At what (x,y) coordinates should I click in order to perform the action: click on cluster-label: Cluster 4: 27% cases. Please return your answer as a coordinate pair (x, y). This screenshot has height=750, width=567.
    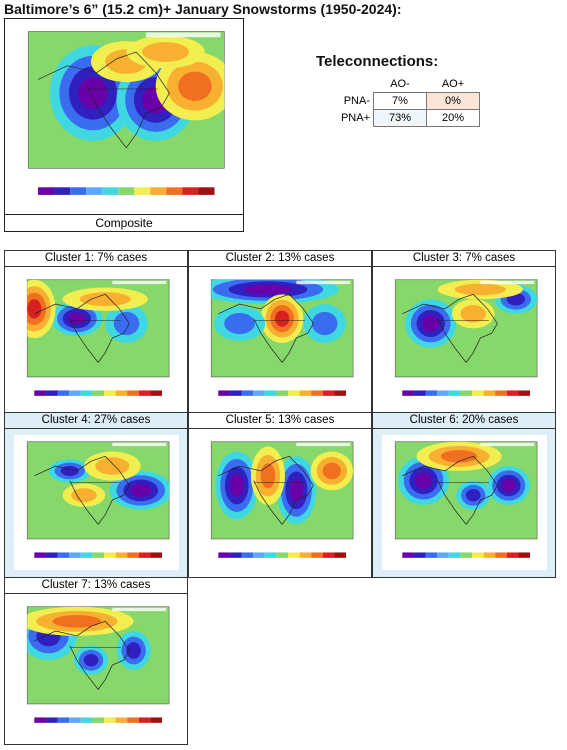
    Looking at the image, I should click on (96, 421).